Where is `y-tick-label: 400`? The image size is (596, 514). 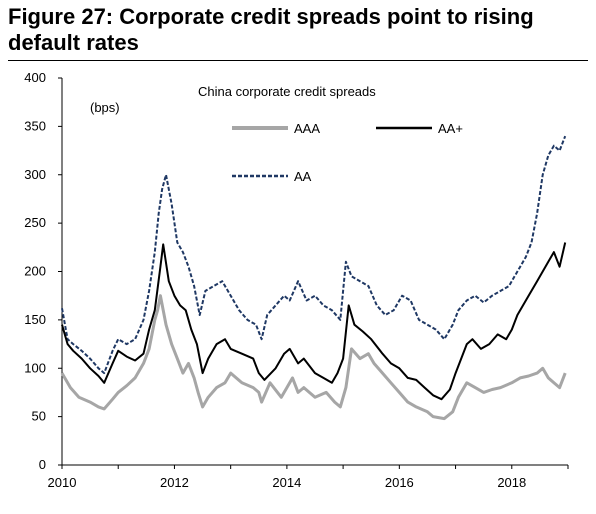 y-tick-label: 400 is located at coordinates (35, 77).